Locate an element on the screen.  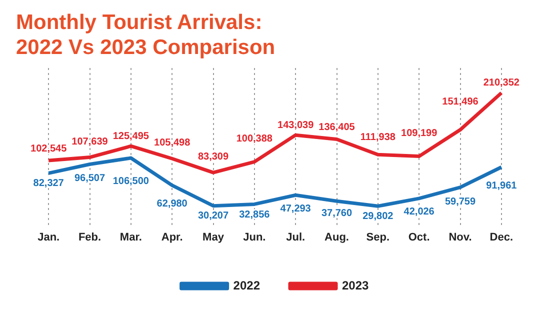
data-label: 30,207 is located at coordinates (213, 216).